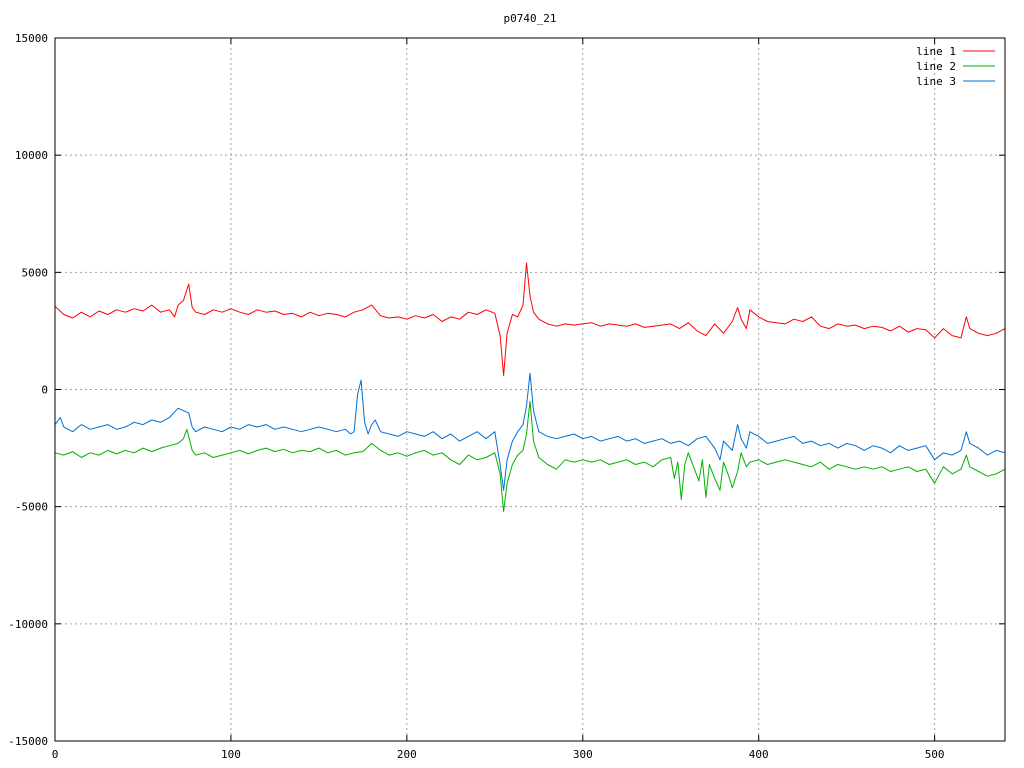 Image resolution: width=1024 pixels, height=768 pixels. I want to click on y-tick-label: 10000, so click(31, 155).